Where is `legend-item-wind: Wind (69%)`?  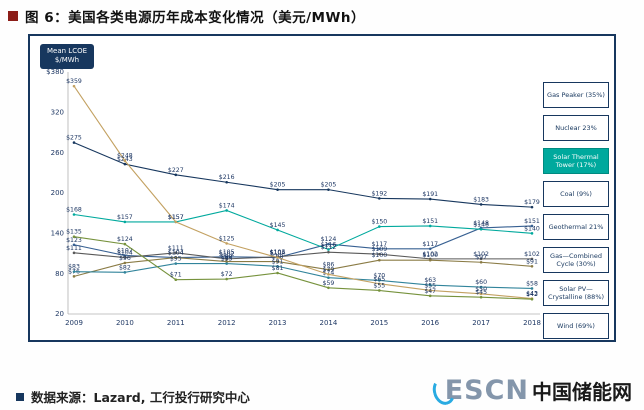 legend-item-wind: Wind (69%) is located at coordinates (576, 326).